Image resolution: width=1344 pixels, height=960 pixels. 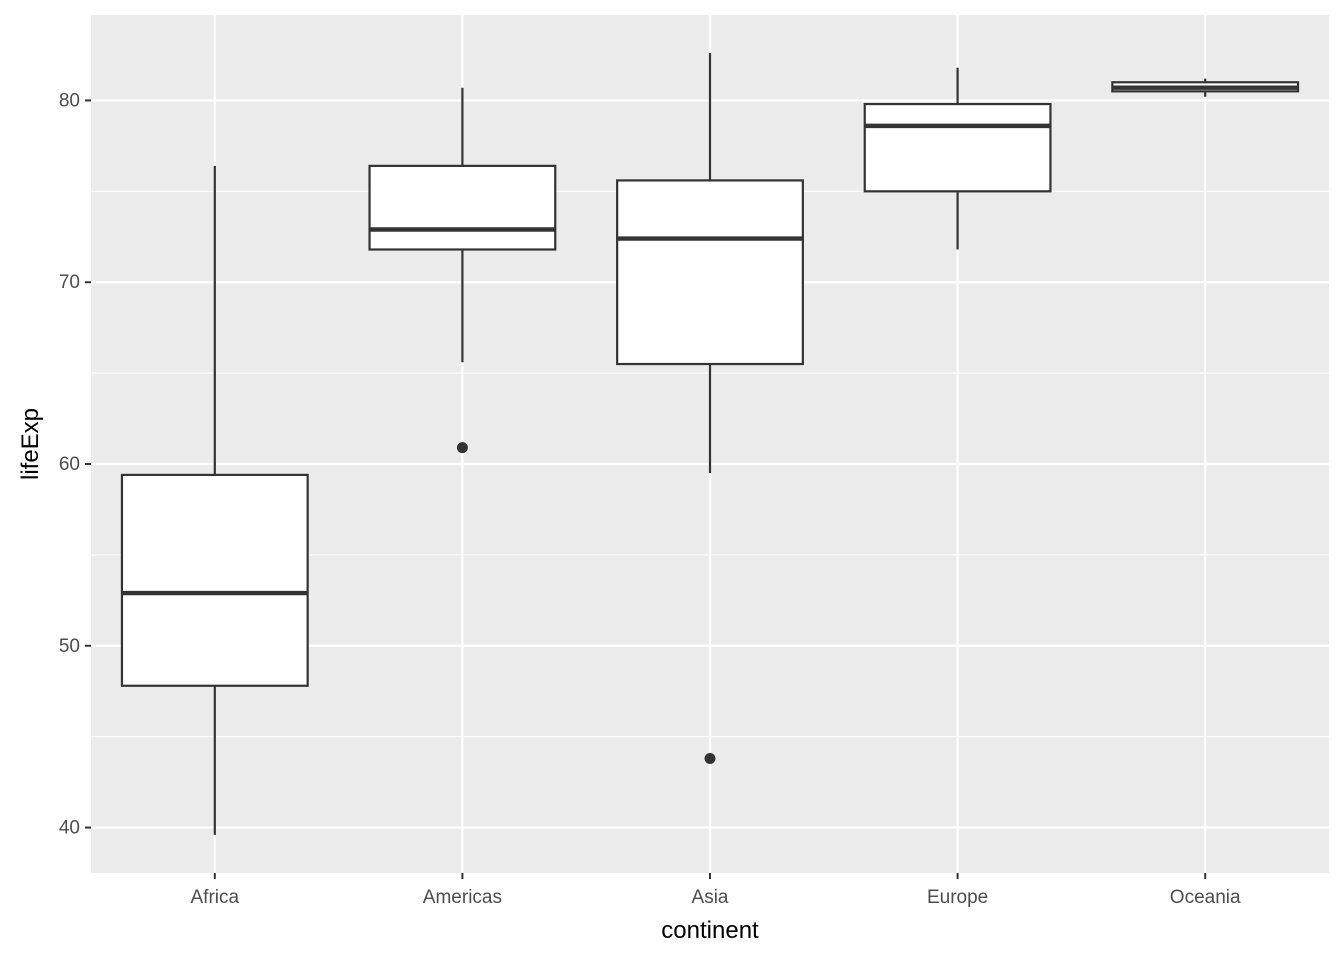 I want to click on y-tick-label: 80, so click(x=69, y=100).